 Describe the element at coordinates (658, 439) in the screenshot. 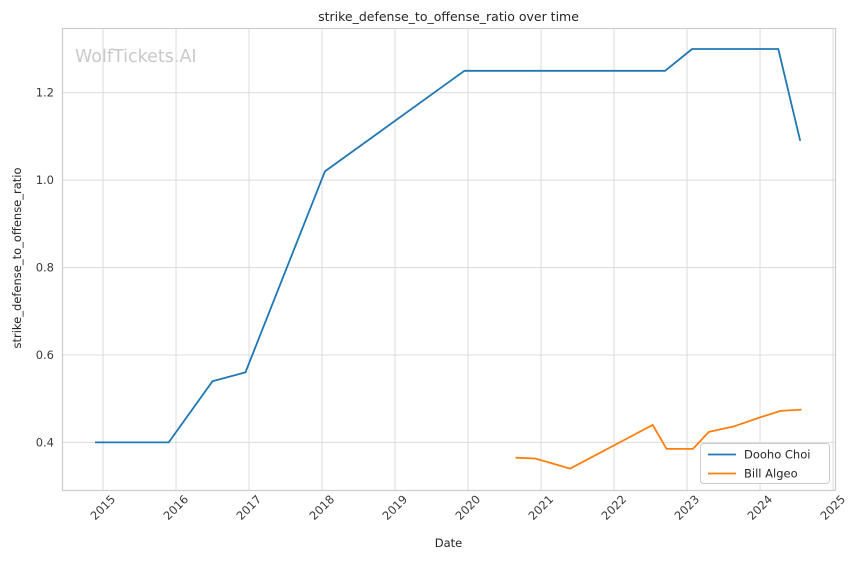

I see `series-line-bill-algeo` at that location.